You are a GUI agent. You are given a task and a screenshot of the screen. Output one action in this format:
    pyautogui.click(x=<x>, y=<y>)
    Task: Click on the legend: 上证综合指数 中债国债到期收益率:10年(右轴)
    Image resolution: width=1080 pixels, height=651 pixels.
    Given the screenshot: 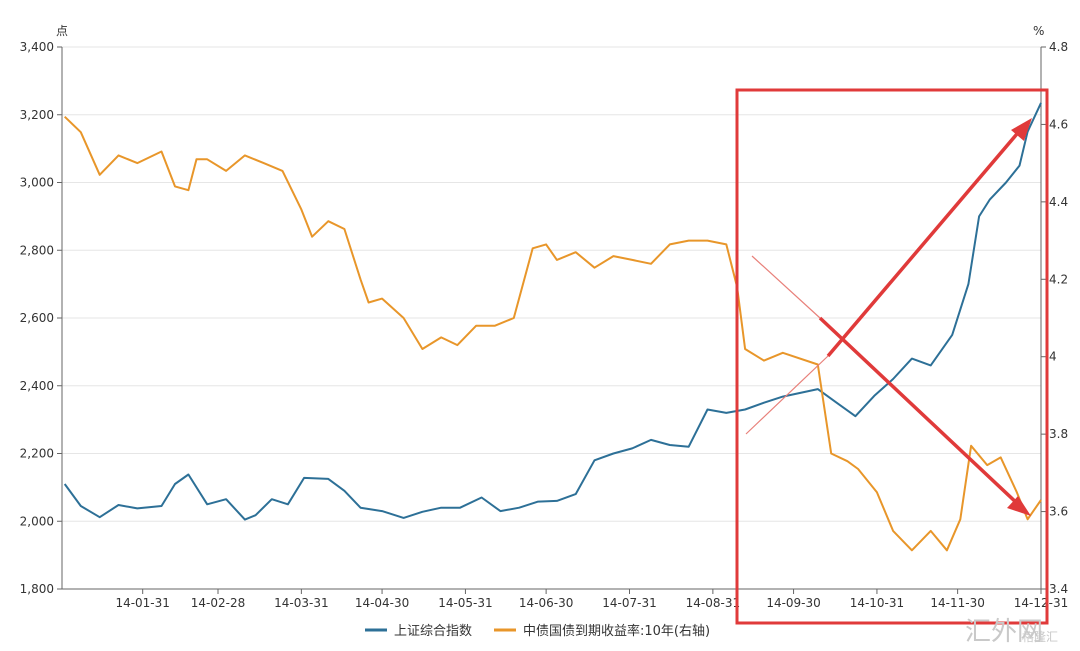 What is the action you would take?
    pyautogui.click(x=537, y=631)
    